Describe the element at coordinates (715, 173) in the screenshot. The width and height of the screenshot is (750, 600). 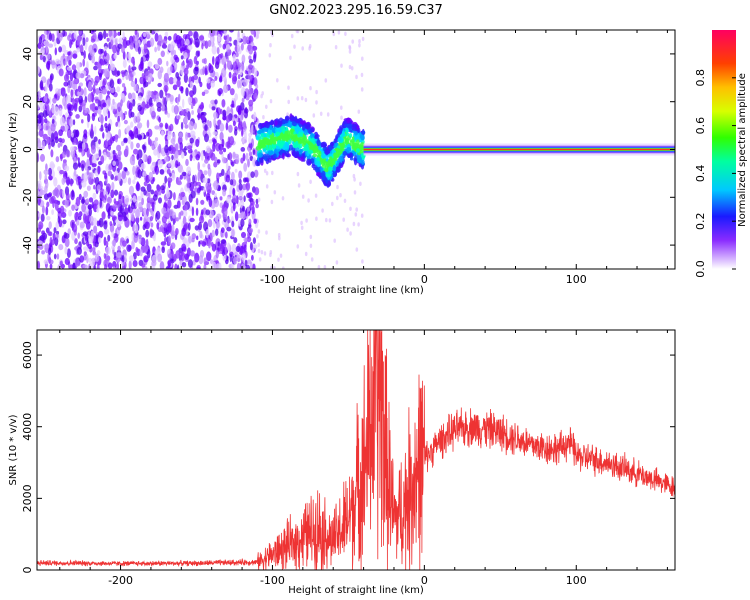
I see `colorbar-ticks: 0.0 0.2 0.4 0.6 0.8` at that location.